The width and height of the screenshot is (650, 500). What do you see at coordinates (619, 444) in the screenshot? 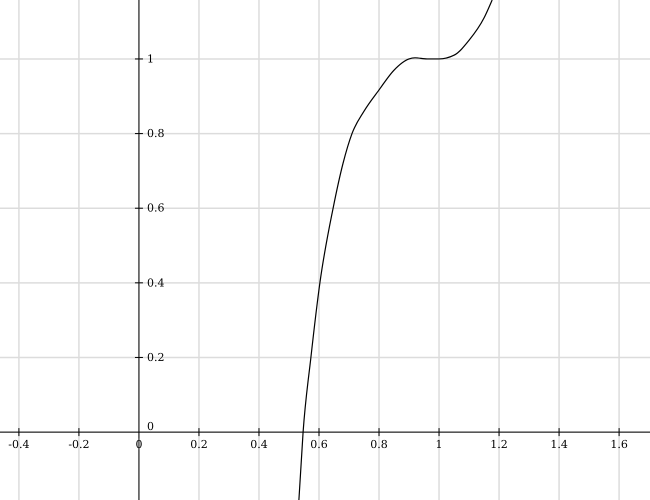
I see `x-tick-label: 1.6` at bounding box center [619, 444].